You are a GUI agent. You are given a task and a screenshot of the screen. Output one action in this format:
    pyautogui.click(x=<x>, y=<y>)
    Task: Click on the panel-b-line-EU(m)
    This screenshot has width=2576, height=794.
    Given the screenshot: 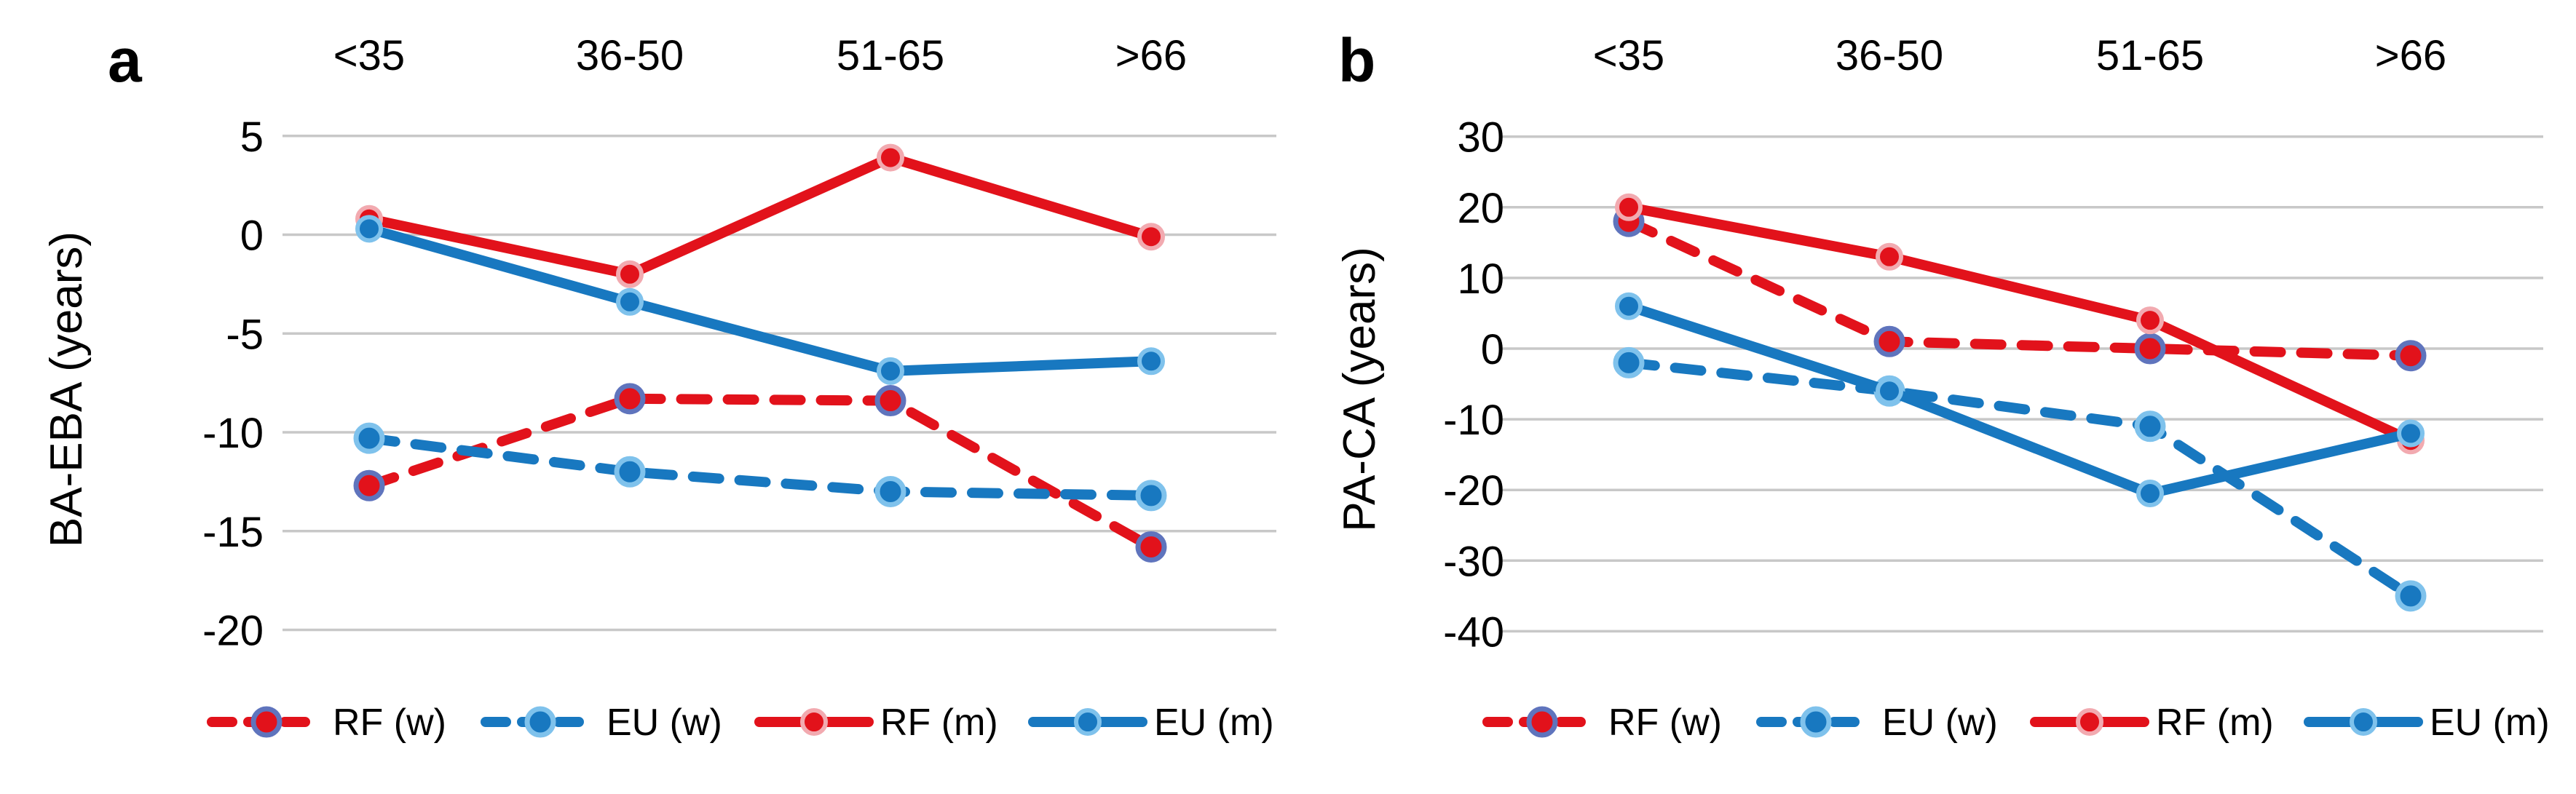 What is the action you would take?
    pyautogui.click(x=2020, y=400)
    